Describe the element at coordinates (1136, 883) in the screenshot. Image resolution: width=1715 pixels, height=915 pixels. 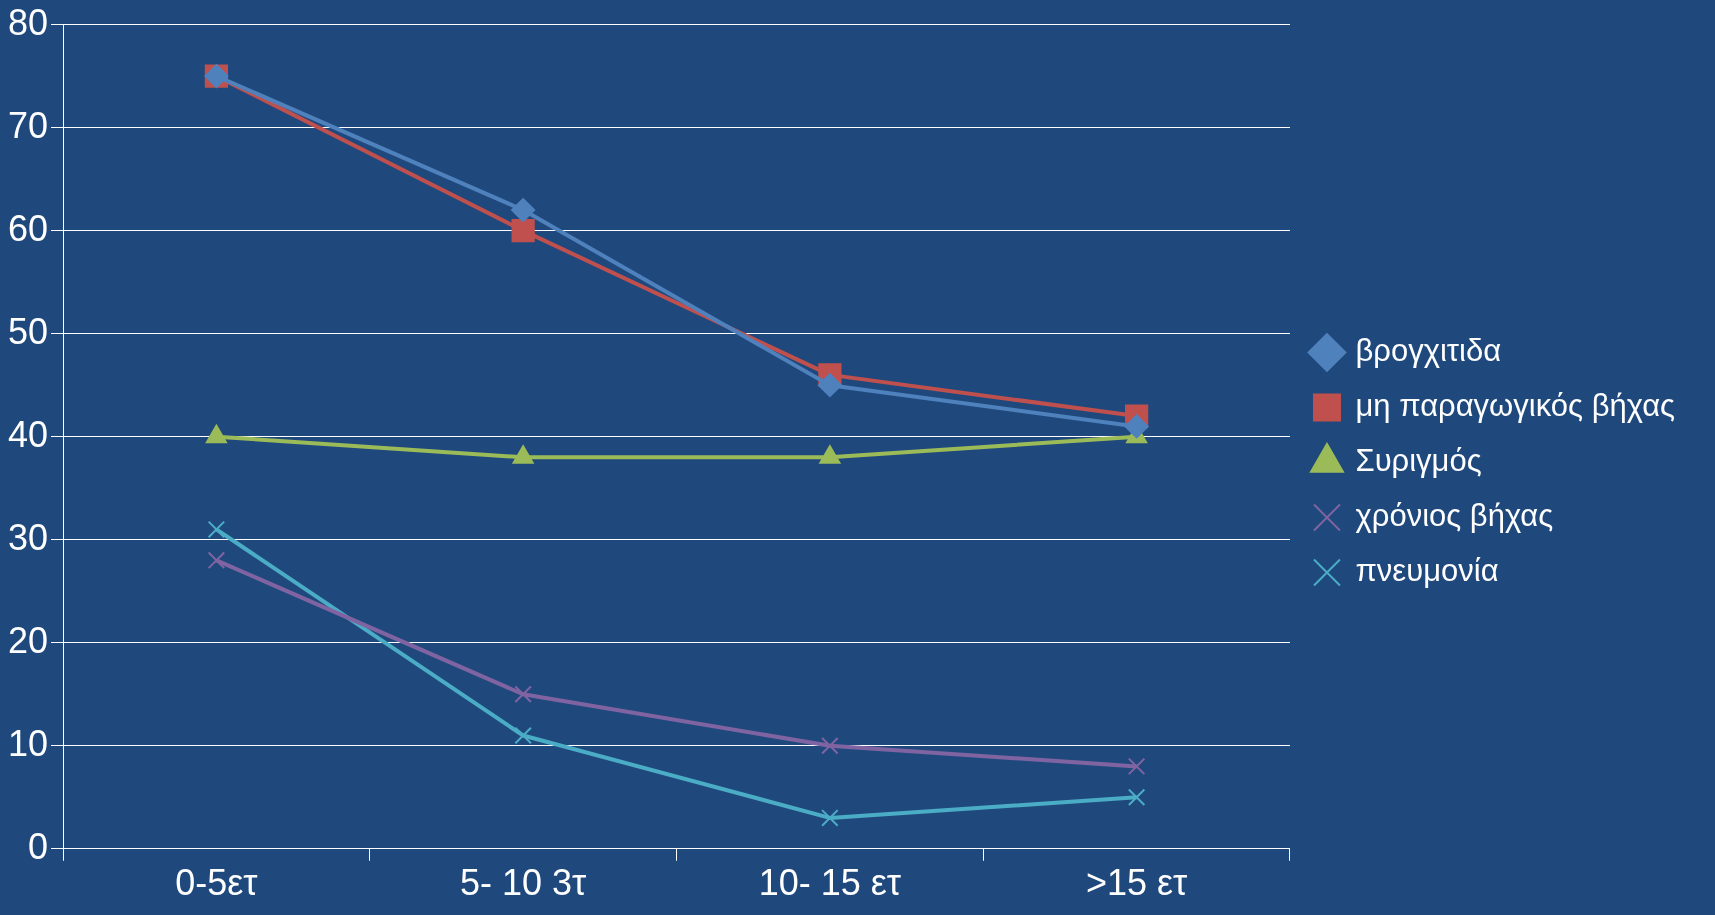
I see `x-tick-label: >15 ετ` at that location.